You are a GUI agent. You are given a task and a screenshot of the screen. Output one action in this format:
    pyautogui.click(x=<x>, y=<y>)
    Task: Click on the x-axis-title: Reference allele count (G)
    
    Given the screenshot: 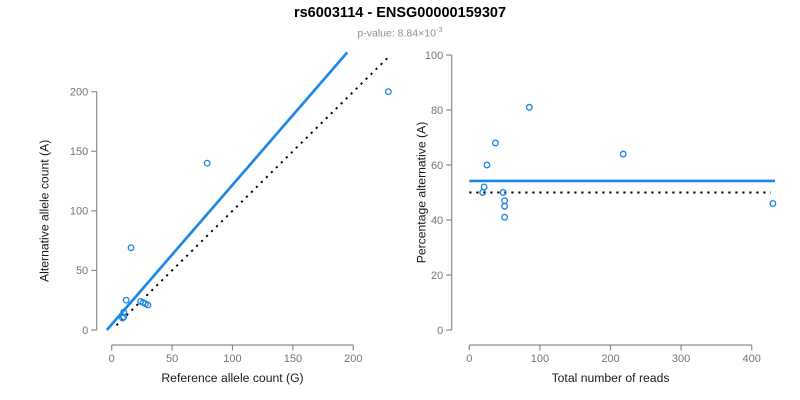 What is the action you would take?
    pyautogui.click(x=232, y=378)
    